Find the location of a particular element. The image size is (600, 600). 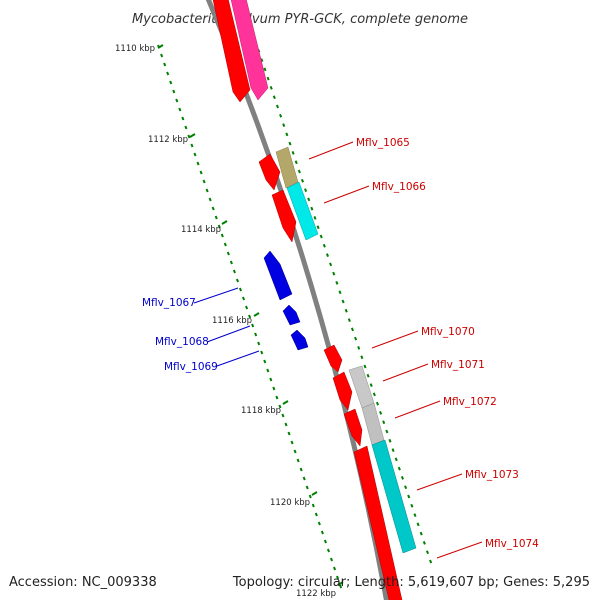

gene-label-mflv-1071: Mflv_1071 is located at coordinates (458, 365).